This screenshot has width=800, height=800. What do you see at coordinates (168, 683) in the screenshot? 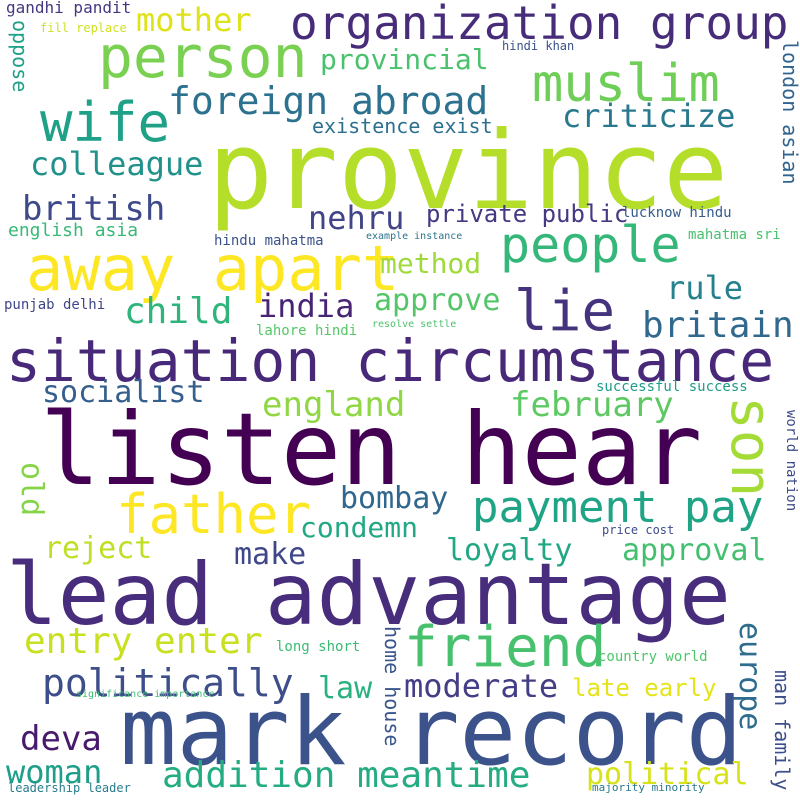
I see `word: politically` at bounding box center [168, 683].